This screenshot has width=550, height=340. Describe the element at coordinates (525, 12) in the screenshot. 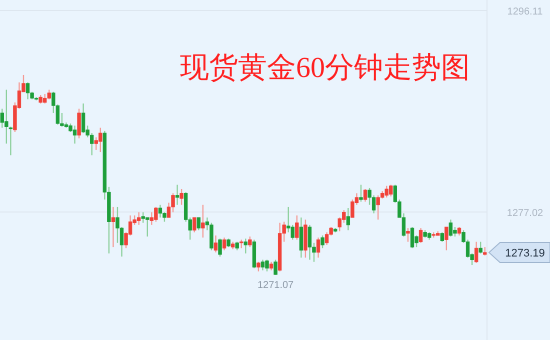

I see `ytick: 1296.11` at that location.